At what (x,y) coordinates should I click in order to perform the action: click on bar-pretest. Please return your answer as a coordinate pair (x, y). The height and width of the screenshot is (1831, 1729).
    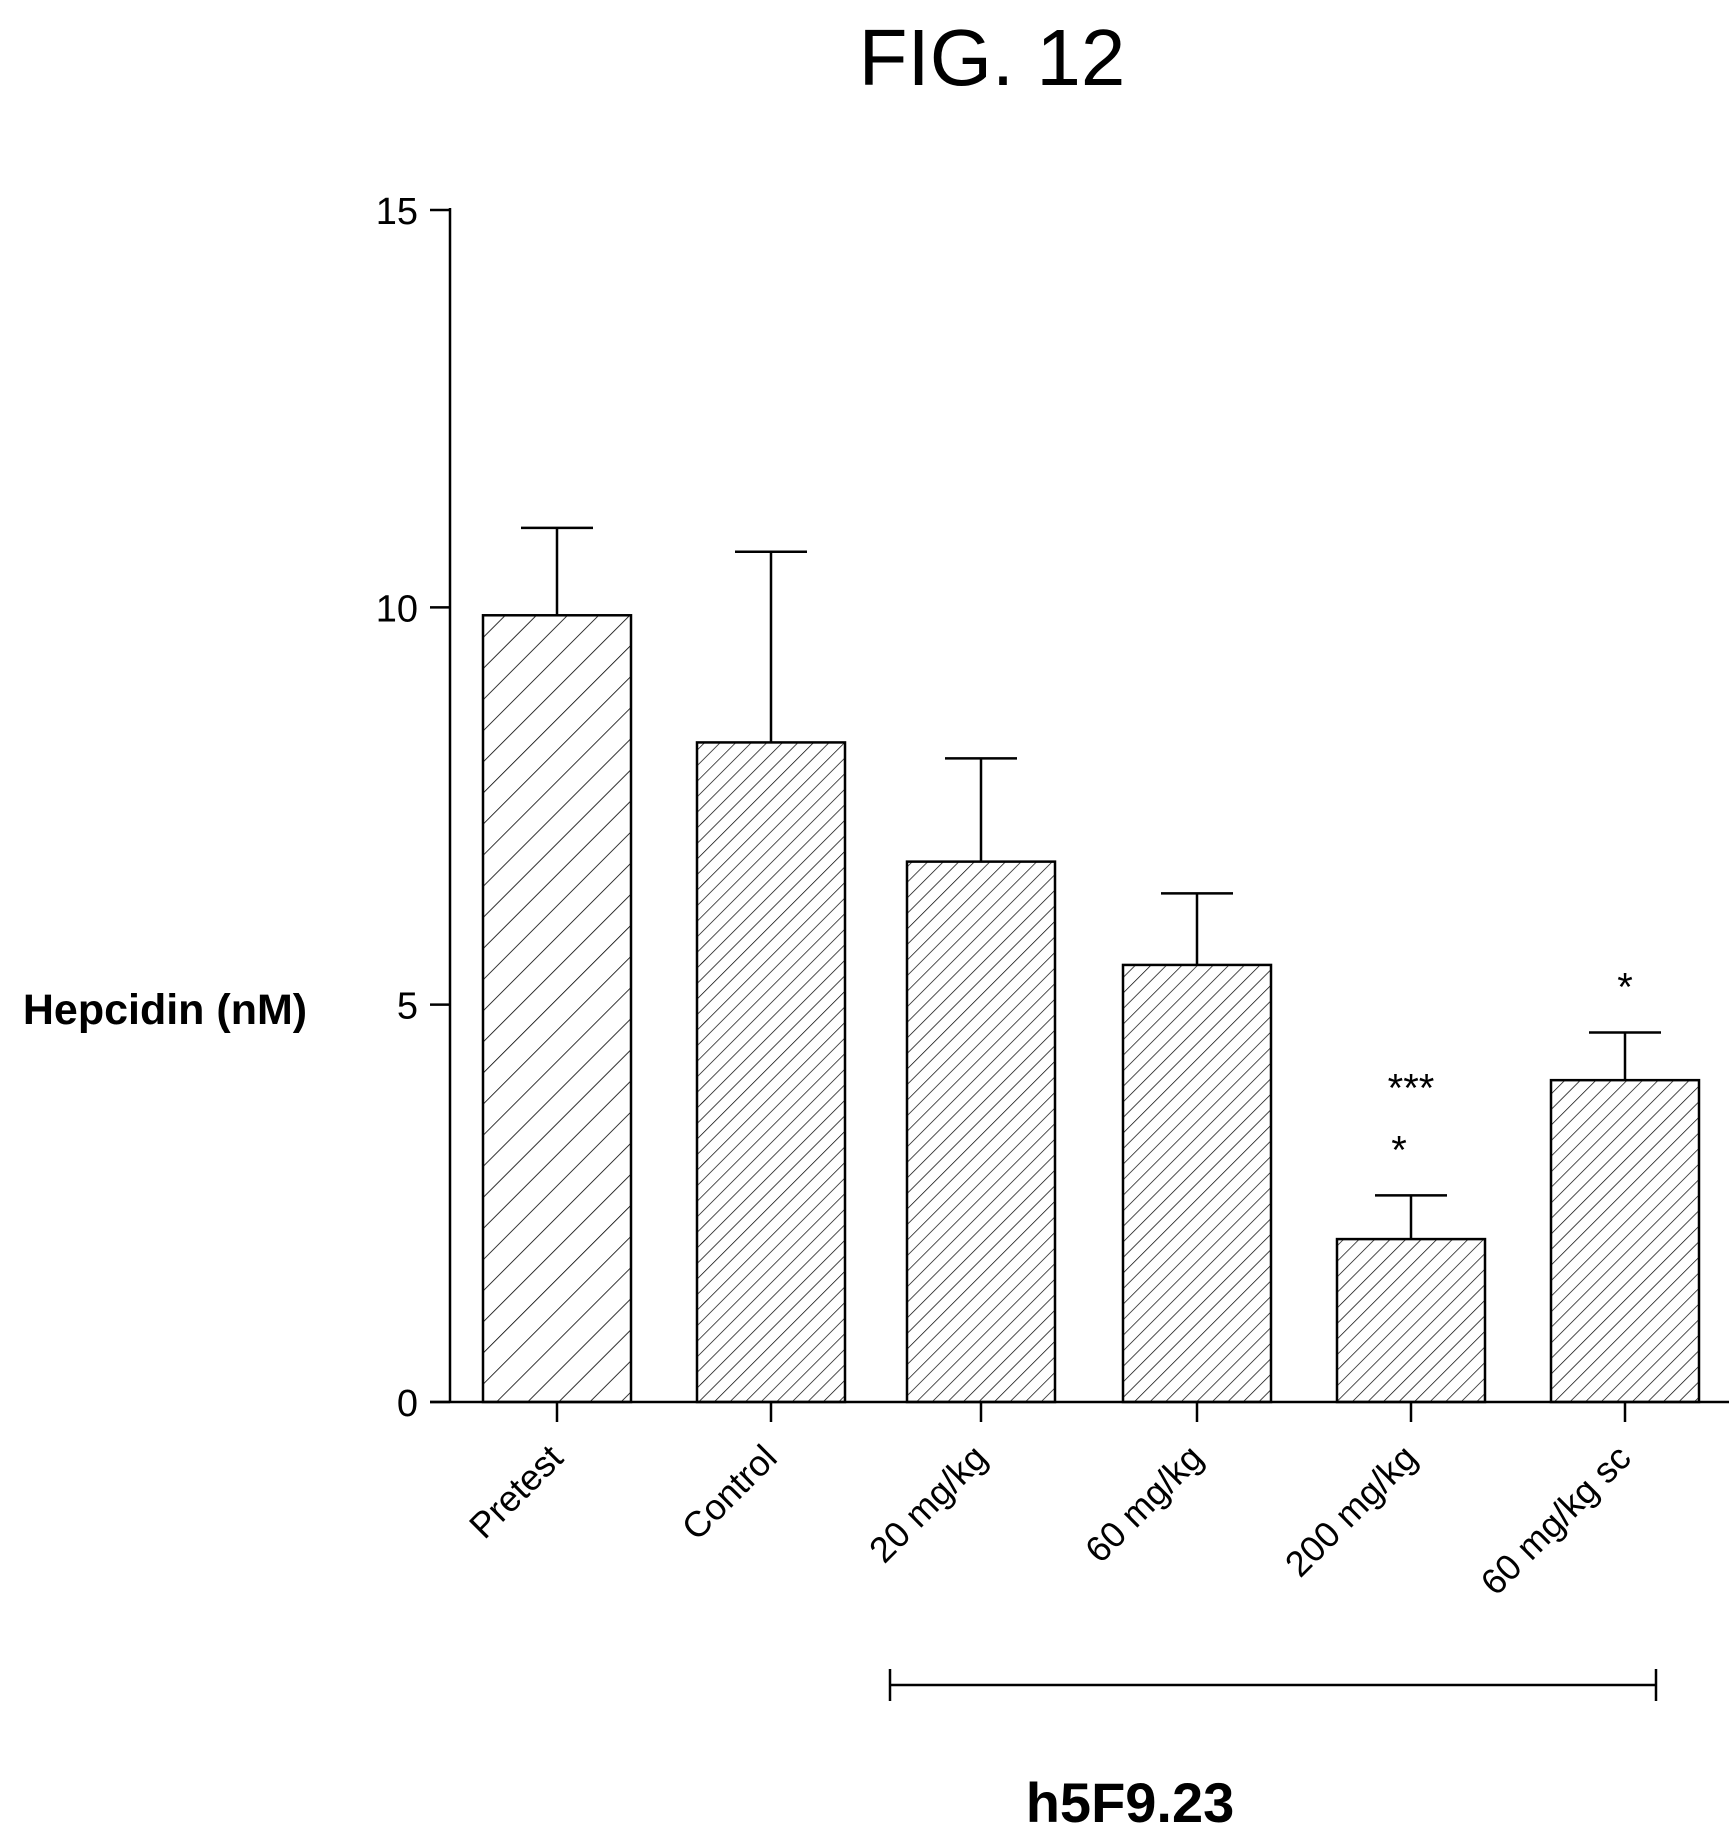
    Looking at the image, I should click on (557, 1009).